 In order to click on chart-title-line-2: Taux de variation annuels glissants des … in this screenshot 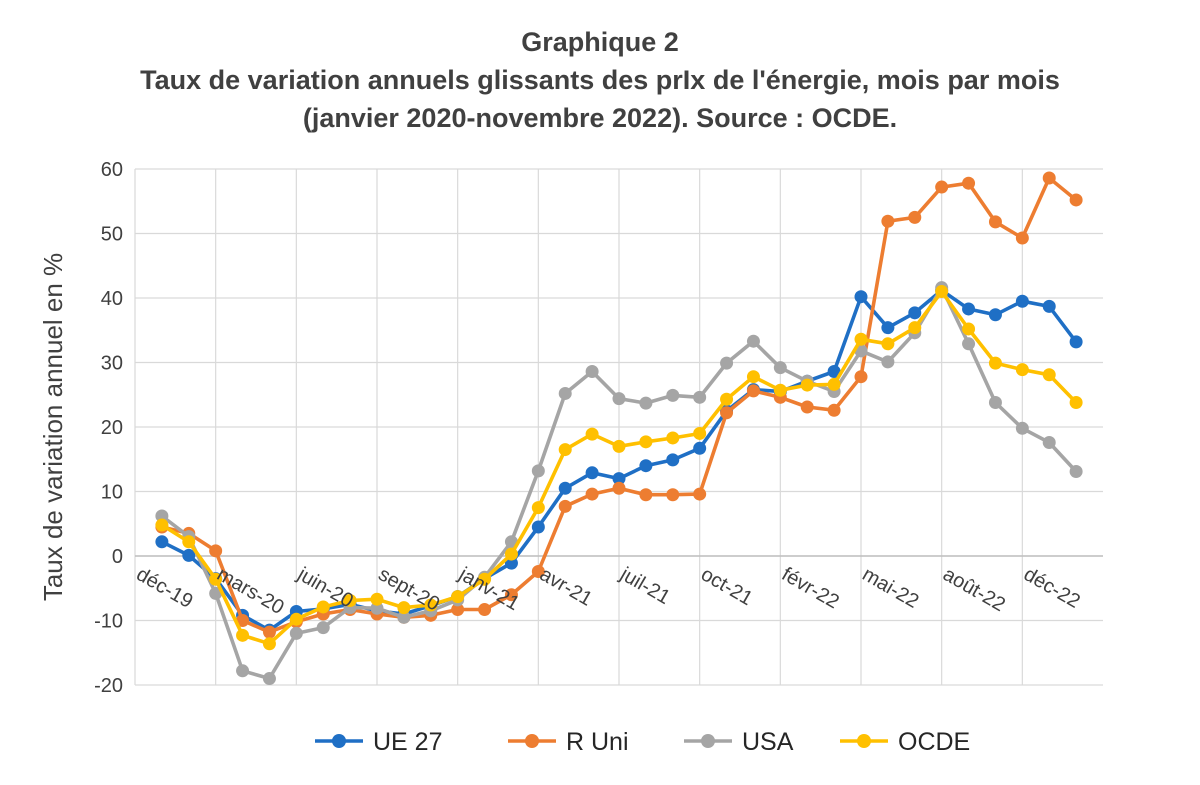, I will do `click(600, 80)`.